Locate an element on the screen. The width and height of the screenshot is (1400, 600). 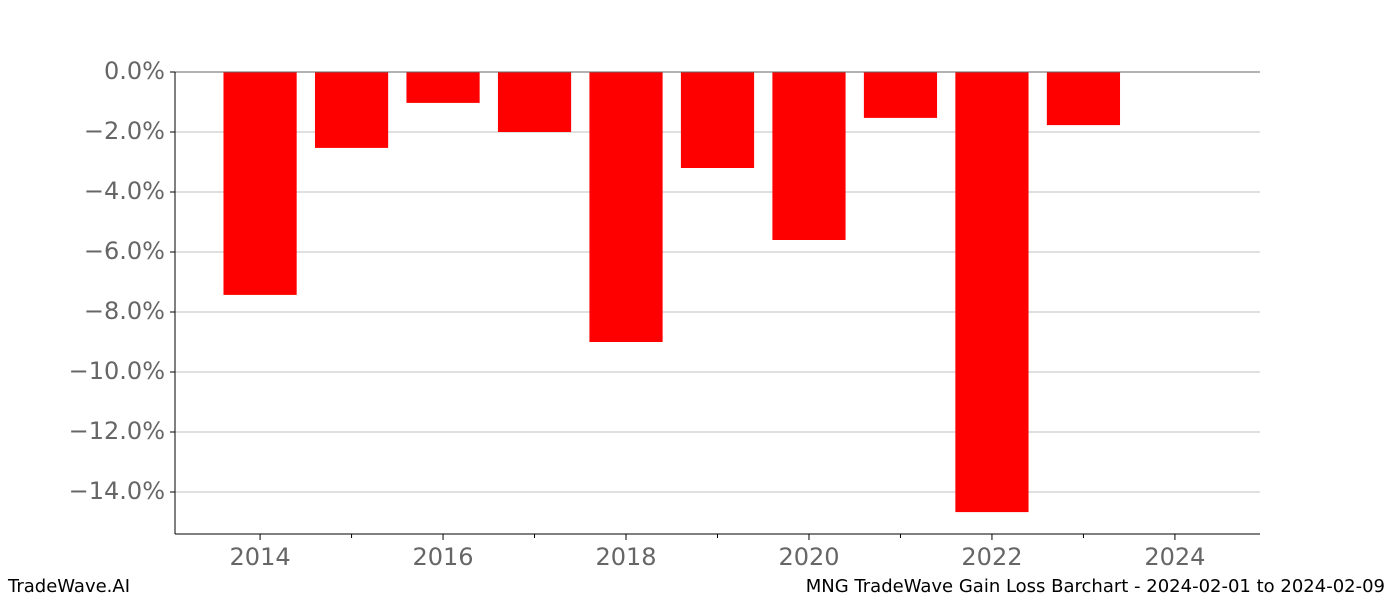
y-tick-label: −12.0% is located at coordinates (117, 431).